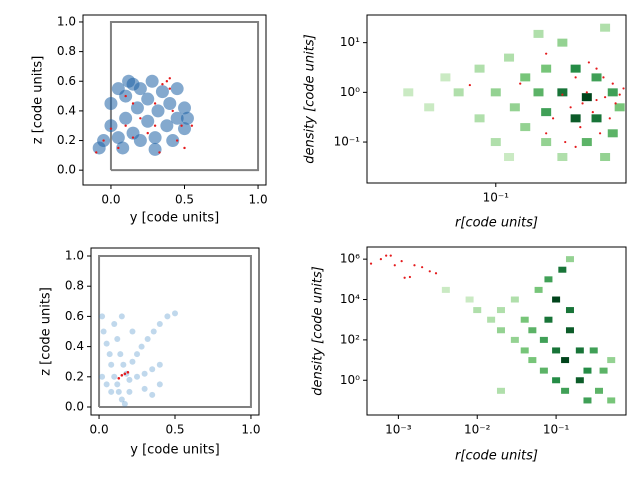 The width and height of the screenshot is (640, 480). I want to click on x-tick-label: 0.5, so click(184, 200).